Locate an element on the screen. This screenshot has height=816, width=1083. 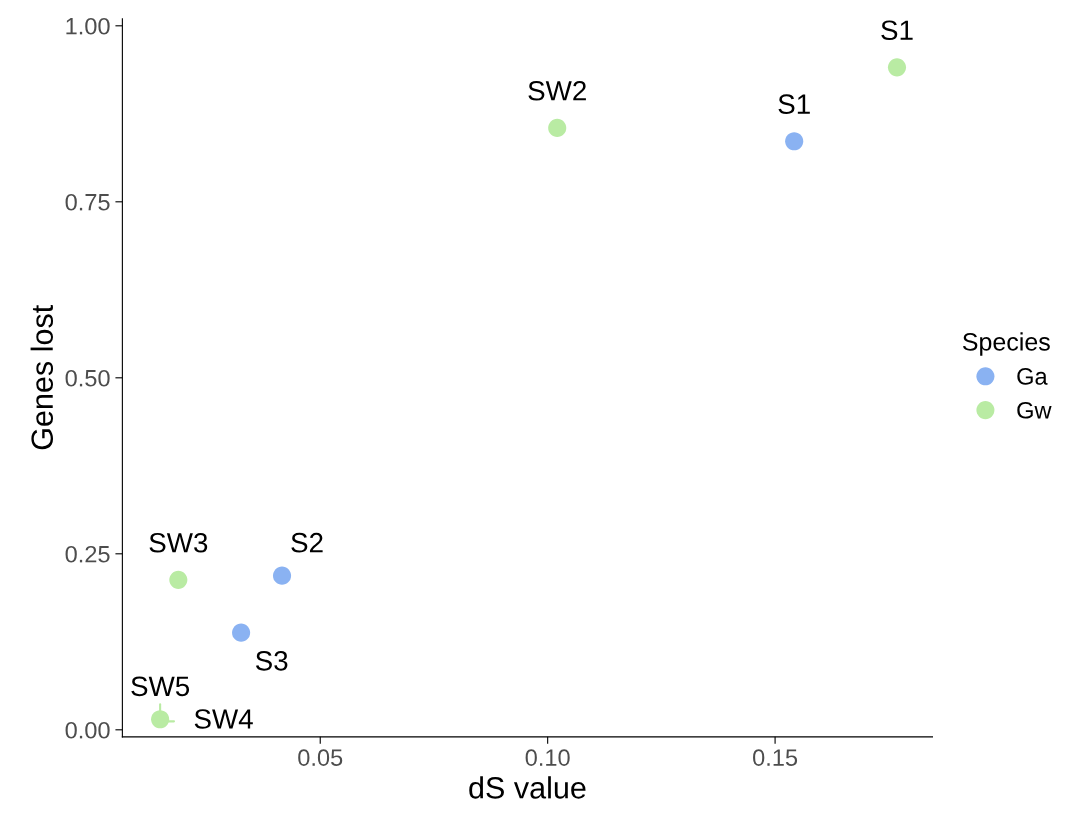
x-tick-label: 0.10 is located at coordinates (547, 757).